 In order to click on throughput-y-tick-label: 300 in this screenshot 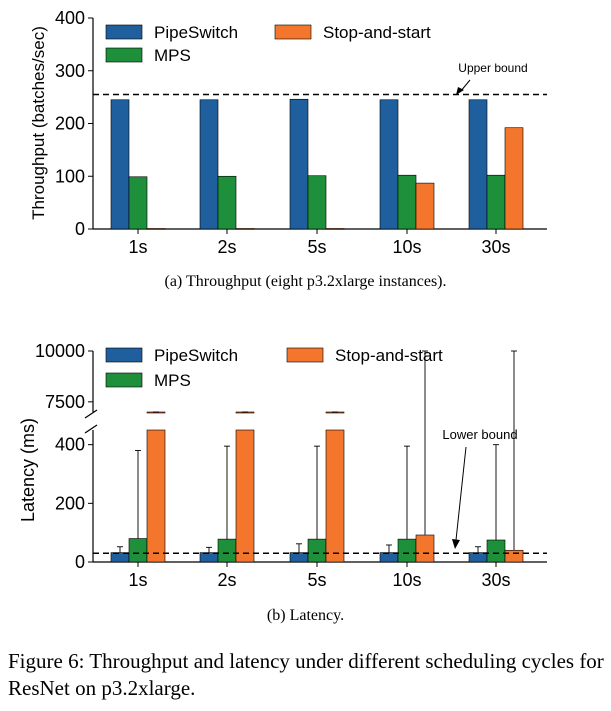, I will do `click(70, 71)`.